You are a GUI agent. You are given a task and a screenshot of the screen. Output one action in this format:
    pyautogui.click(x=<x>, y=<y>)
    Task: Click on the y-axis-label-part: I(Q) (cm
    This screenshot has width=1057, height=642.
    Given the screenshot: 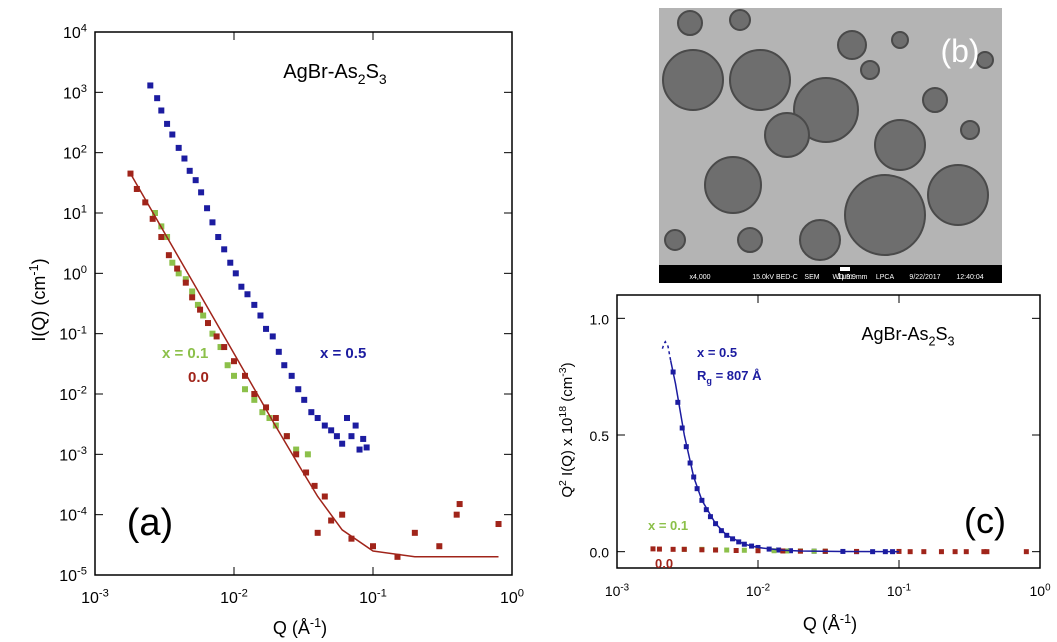 What is the action you would take?
    pyautogui.click(x=39, y=309)
    